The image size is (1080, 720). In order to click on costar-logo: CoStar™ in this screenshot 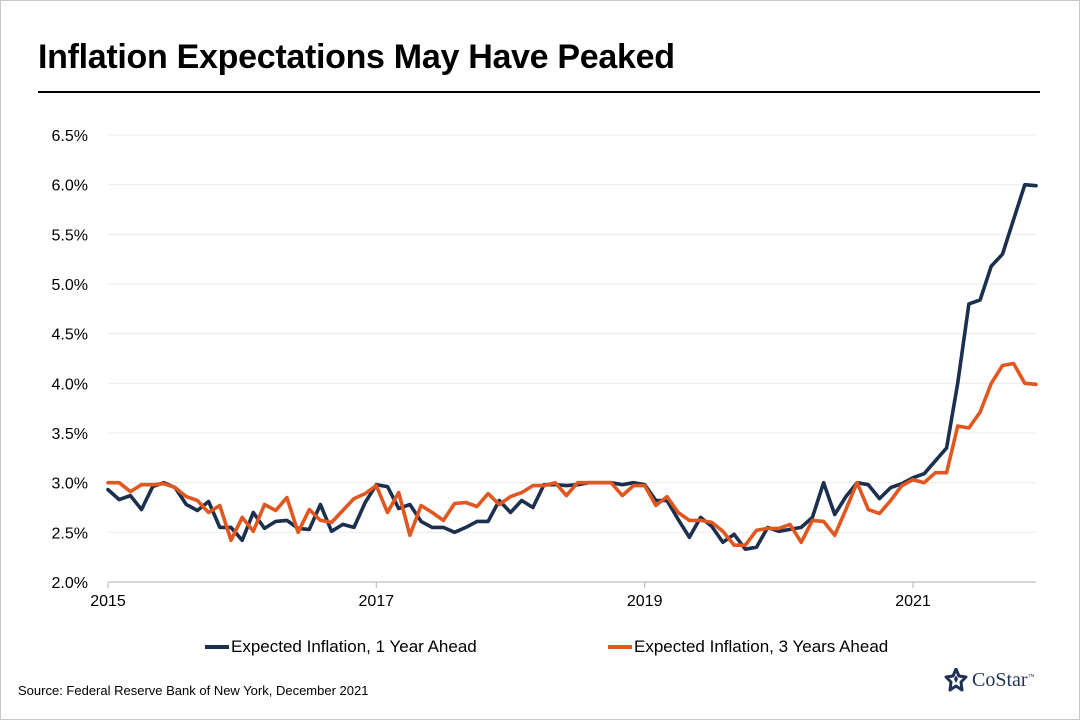, I will do `click(989, 680)`.